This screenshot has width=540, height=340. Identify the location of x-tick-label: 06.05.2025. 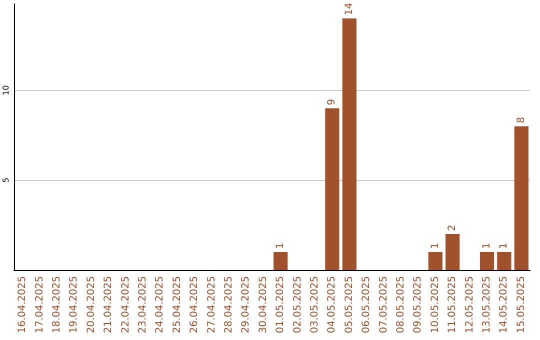
(366, 305).